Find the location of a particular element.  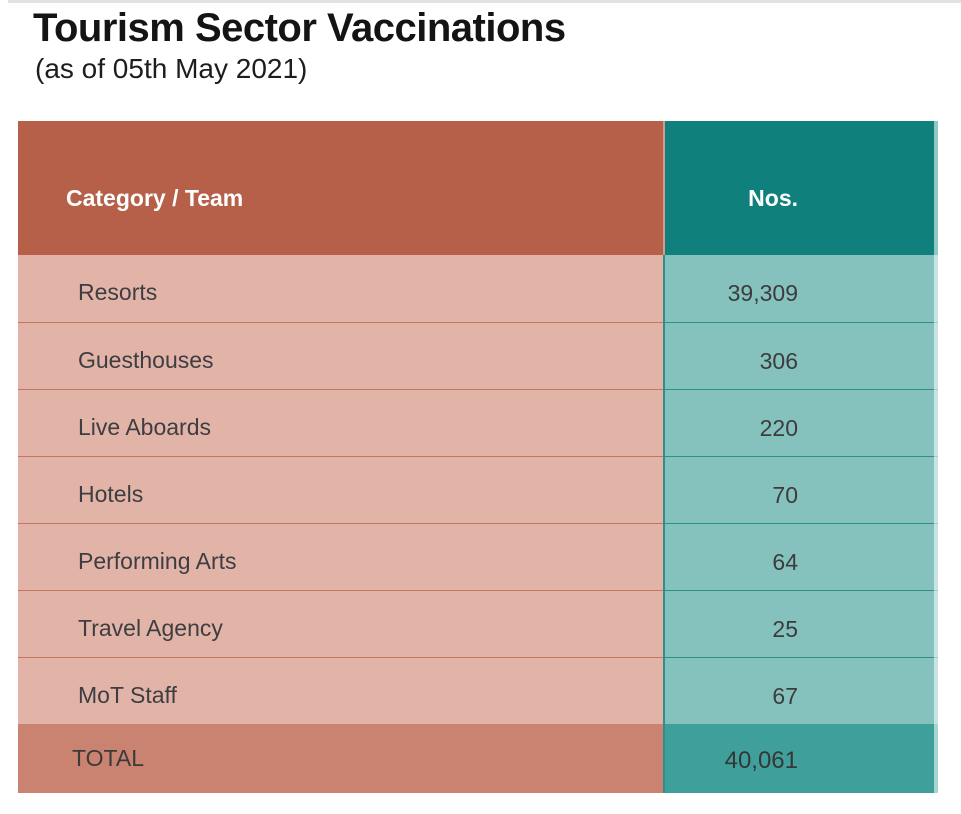

table-row: Live Aboards 220 is located at coordinates (478, 422).